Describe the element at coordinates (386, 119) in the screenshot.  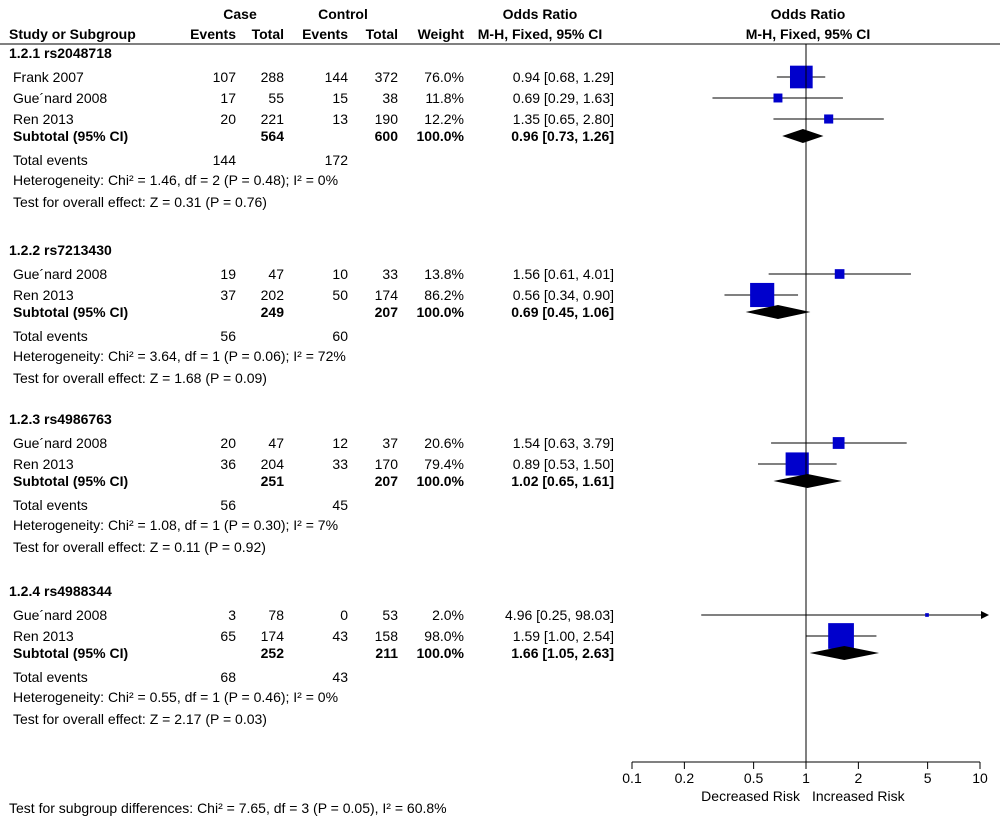
I see `control-total: 190` at that location.